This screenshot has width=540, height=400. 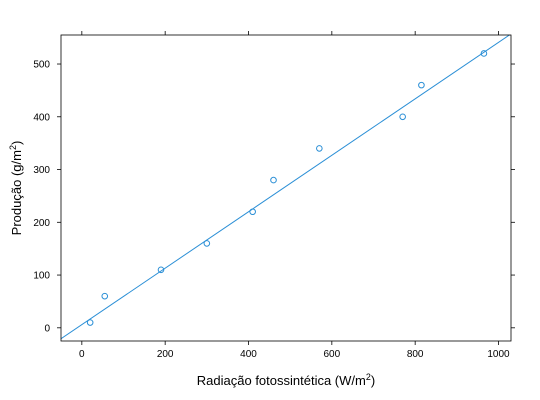 What do you see at coordinates (165, 354) in the screenshot?
I see `x-tick-label: 200` at bounding box center [165, 354].